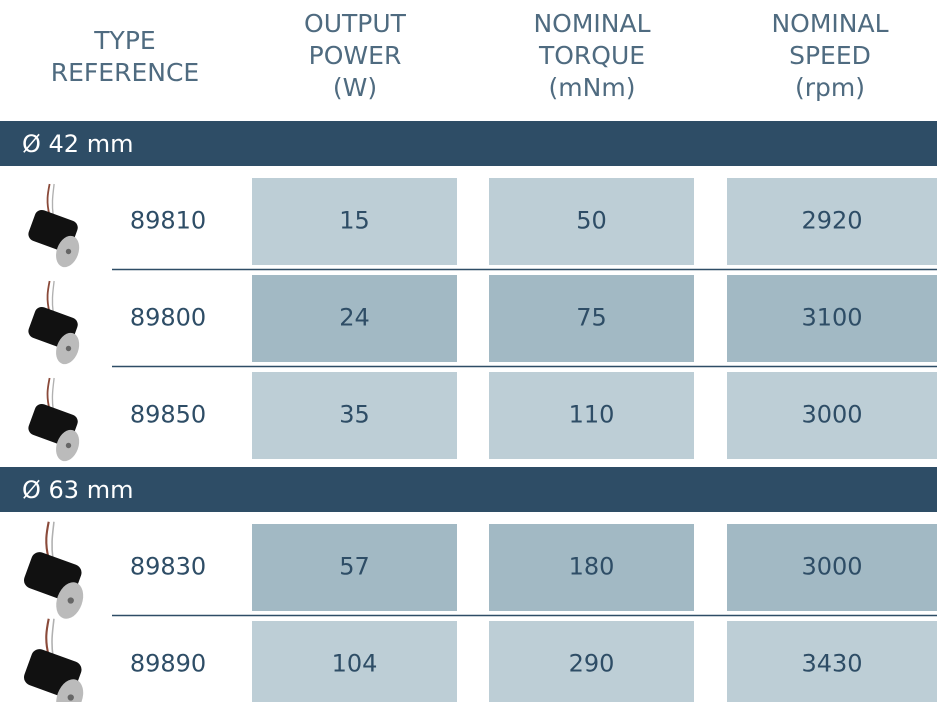 The image size is (937, 702). I want to click on column-header: POWER, so click(355, 55).